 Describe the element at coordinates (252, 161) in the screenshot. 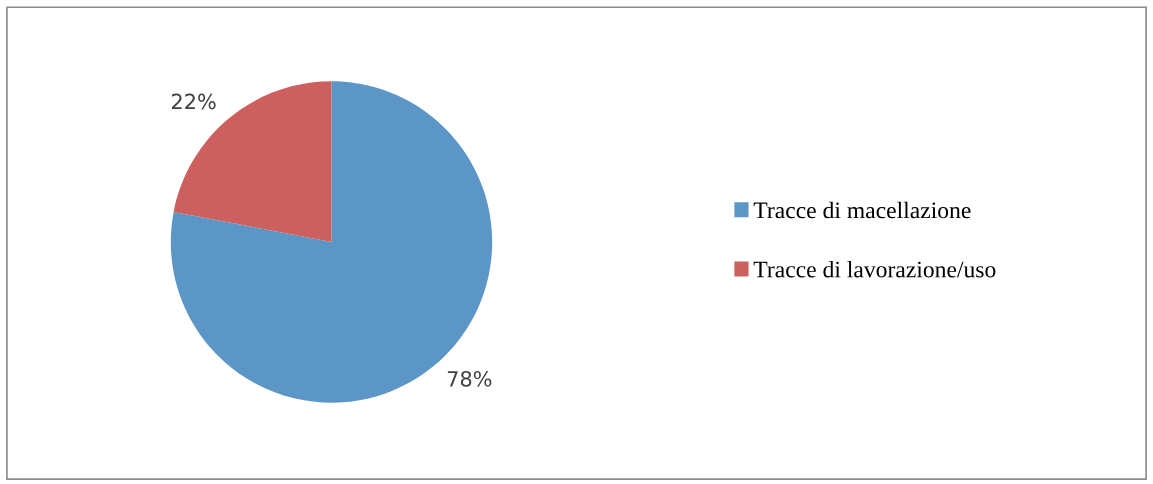

I see `pie-slice` at that location.